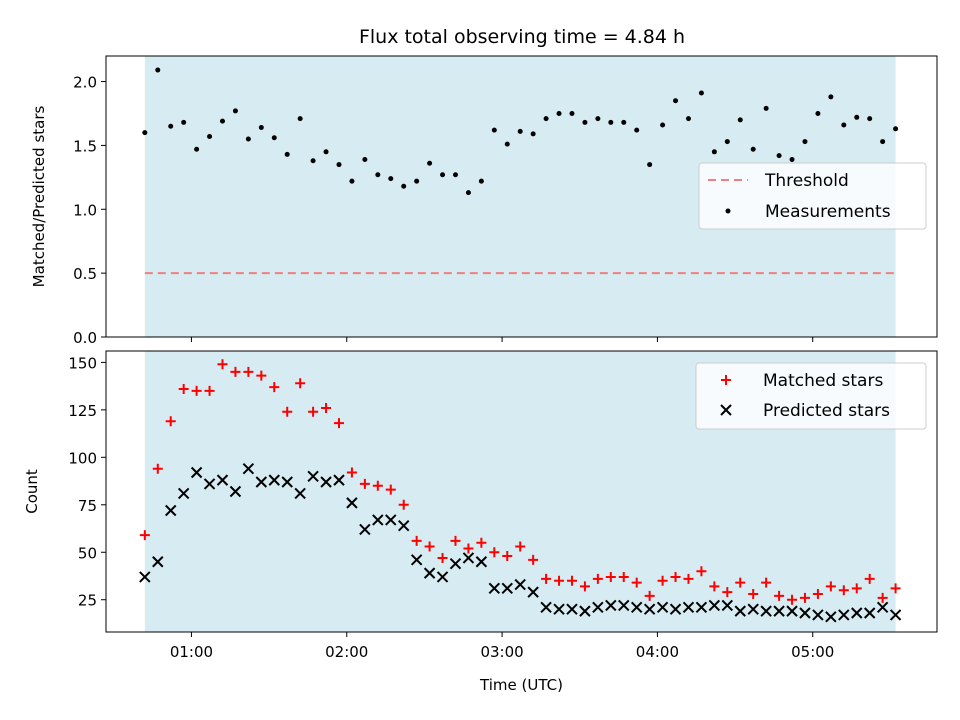 This screenshot has width=960, height=720. What do you see at coordinates (520, 131) in the screenshot?
I see `measurement-points` at bounding box center [520, 131].